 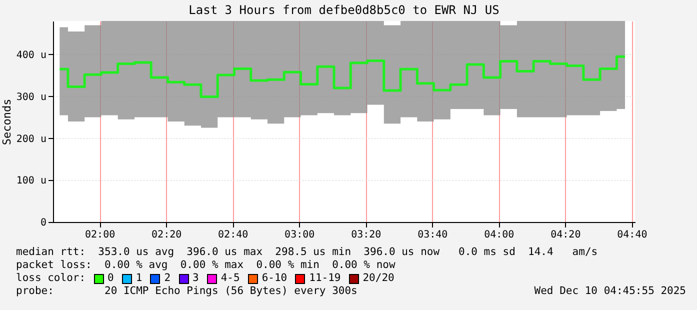 I want to click on y-tick-label: 400 u, so click(x=31, y=55).